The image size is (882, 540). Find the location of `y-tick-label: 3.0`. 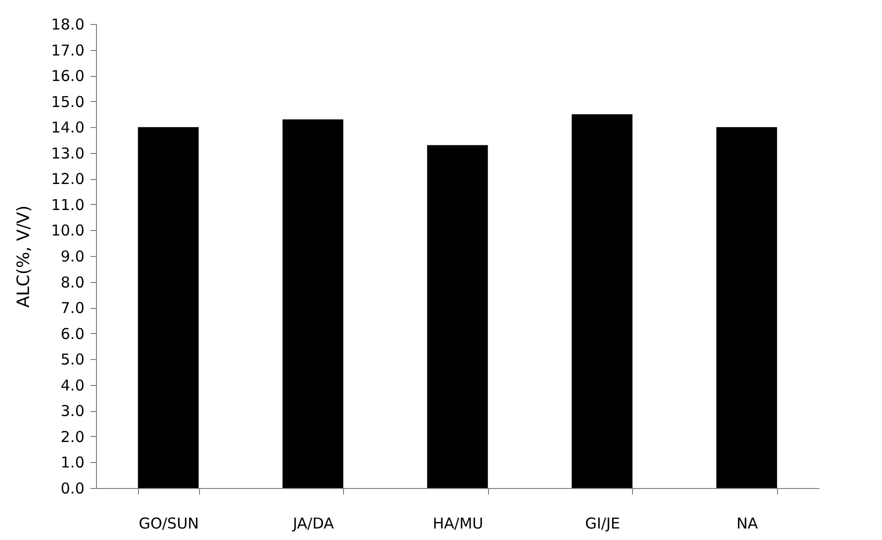

y-tick-label: 3.0 is located at coordinates (72, 411).